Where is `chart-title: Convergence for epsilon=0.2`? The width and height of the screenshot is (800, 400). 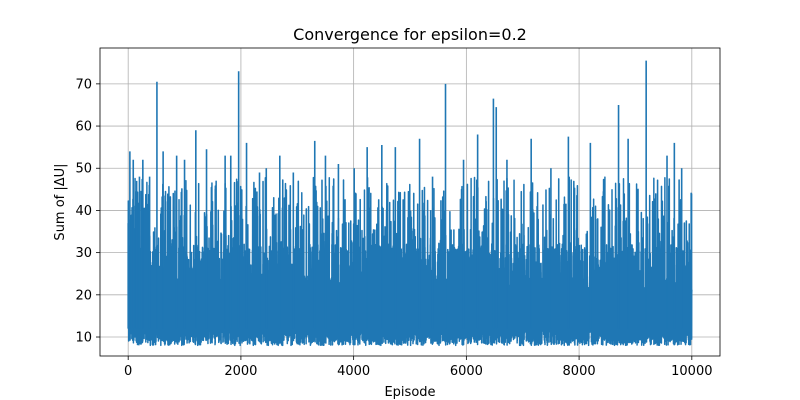 chart-title: Convergence for epsilon=0.2 is located at coordinates (410, 34).